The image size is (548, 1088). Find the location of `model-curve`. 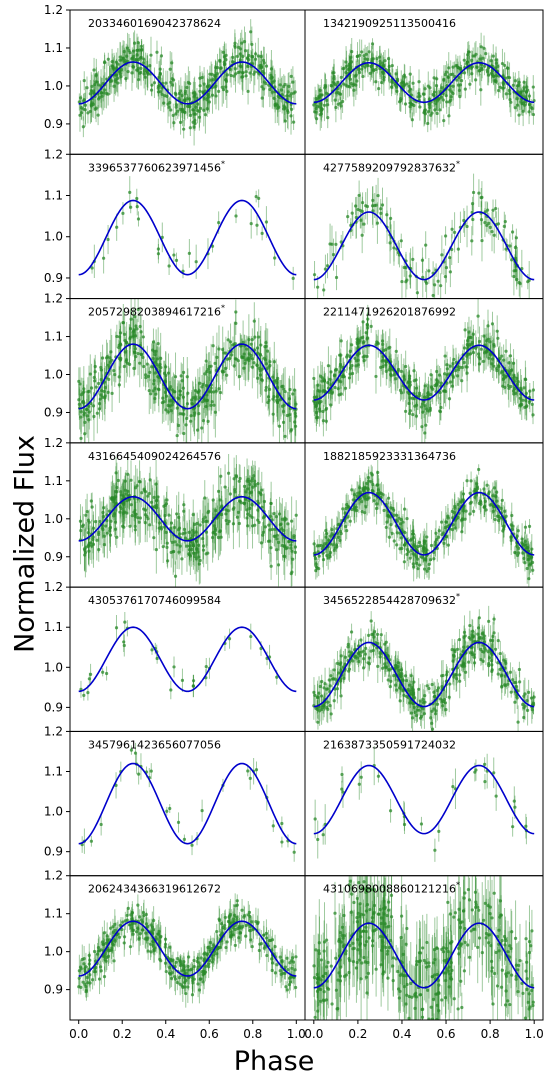

model-curve is located at coordinates (424, 82).